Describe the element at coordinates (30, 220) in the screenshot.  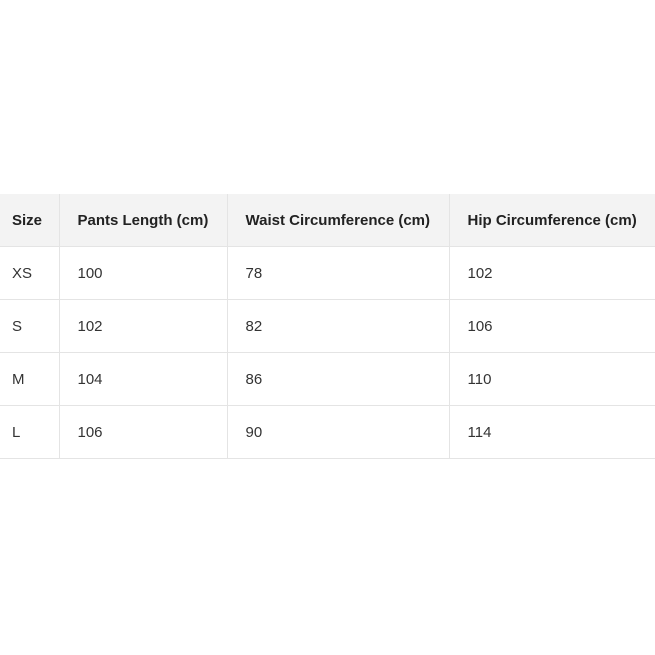
I see `header-size: Size` at that location.